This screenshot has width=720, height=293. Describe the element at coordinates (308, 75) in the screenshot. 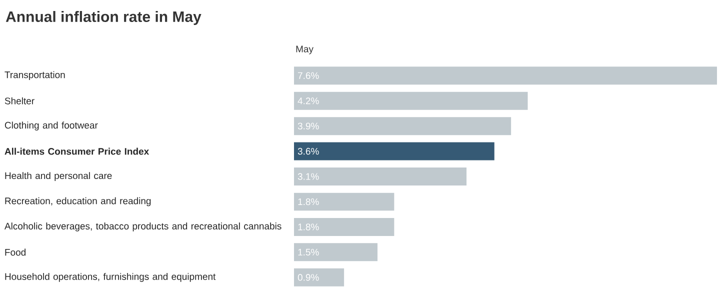

I see `data-label: 7.6%` at that location.